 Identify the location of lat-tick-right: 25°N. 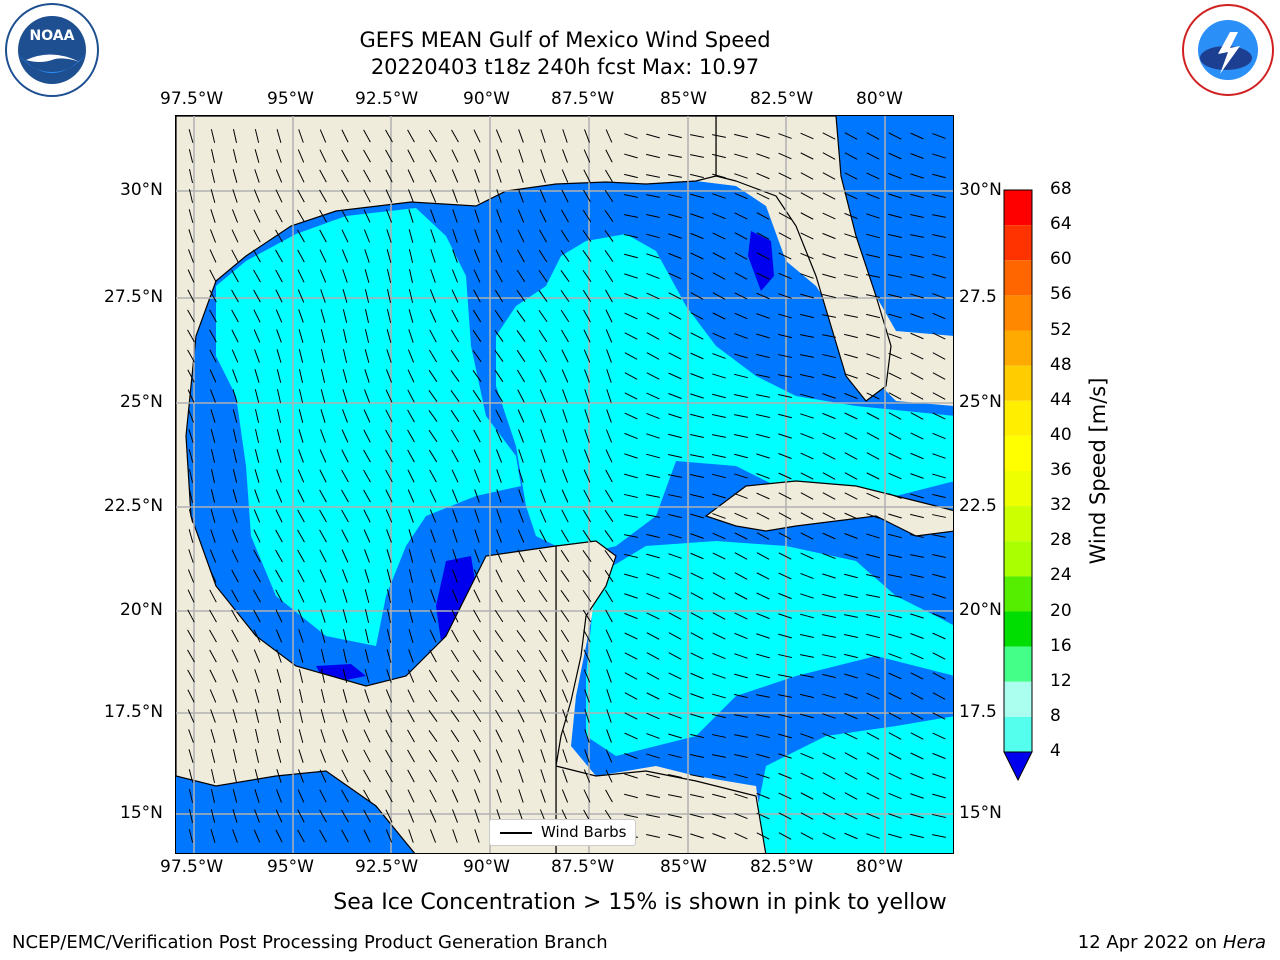
(980, 402).